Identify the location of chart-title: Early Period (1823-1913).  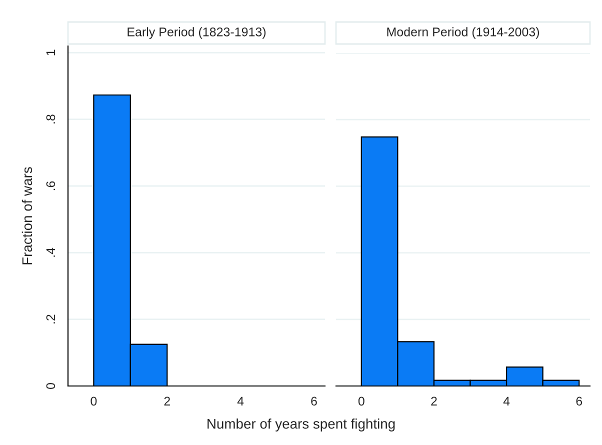
(197, 33).